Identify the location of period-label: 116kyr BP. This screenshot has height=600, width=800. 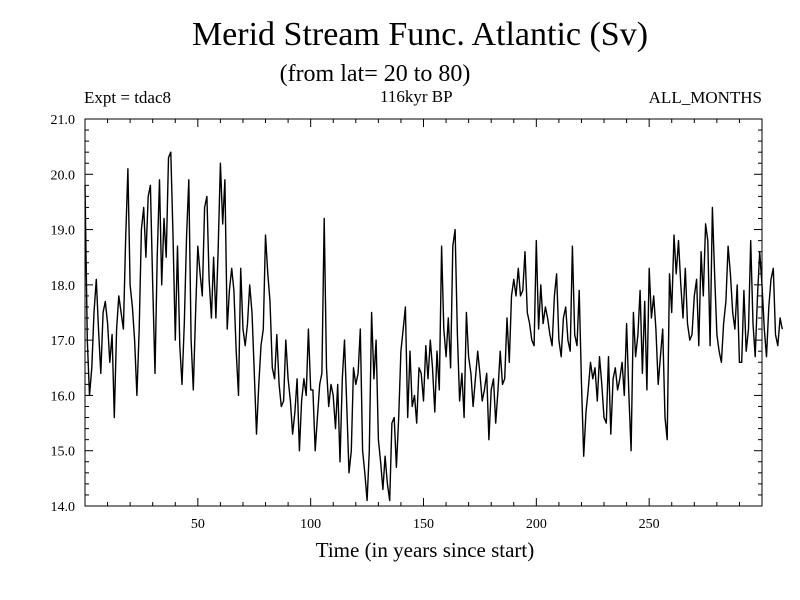
(416, 96).